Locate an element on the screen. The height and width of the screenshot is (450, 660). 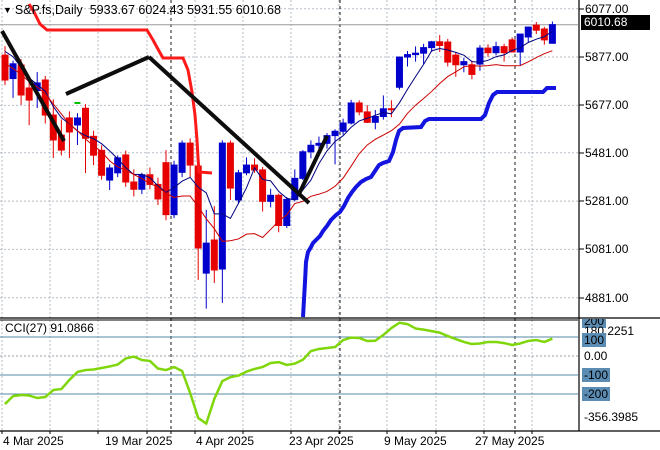
cci-indicator-caption: CCI(27) 91.0866 is located at coordinates (49, 328).